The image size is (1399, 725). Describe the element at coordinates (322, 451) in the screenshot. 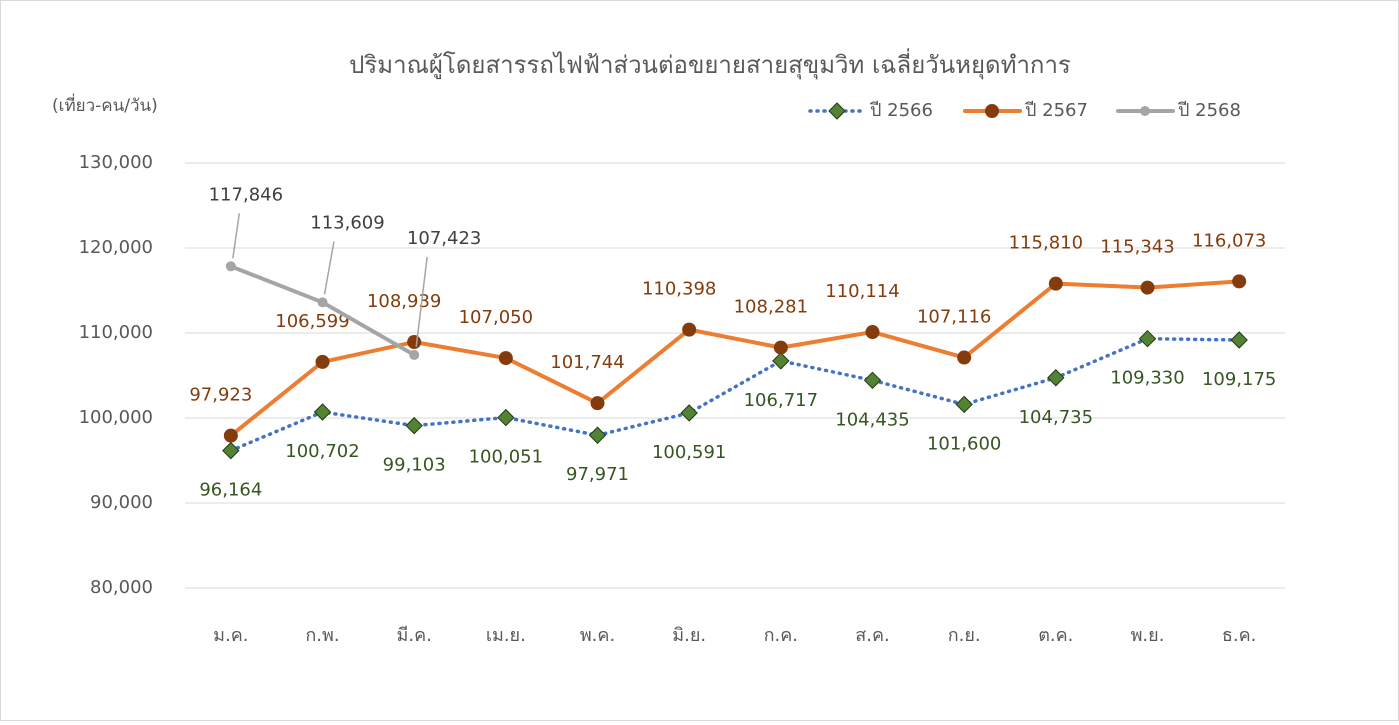

I see `data-label: 100,702` at that location.